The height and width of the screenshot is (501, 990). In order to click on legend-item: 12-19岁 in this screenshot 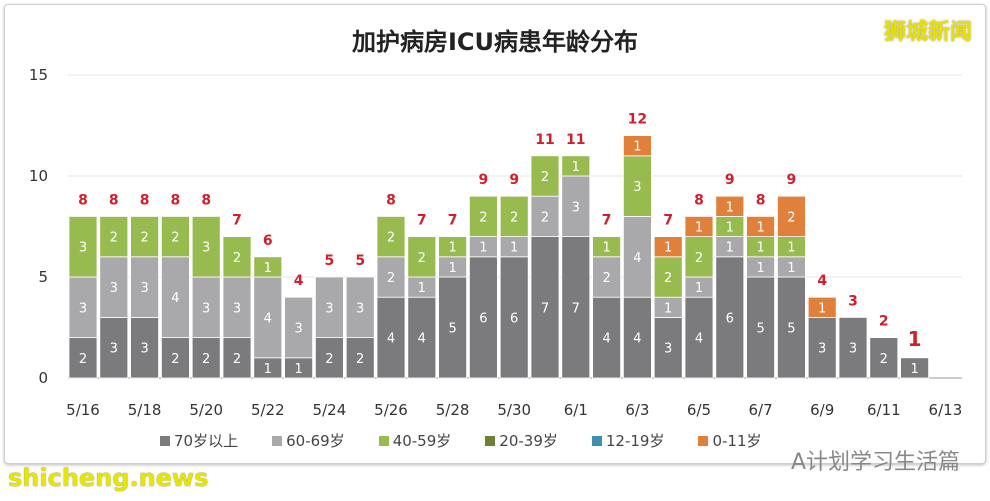, I will do `click(627, 440)`.